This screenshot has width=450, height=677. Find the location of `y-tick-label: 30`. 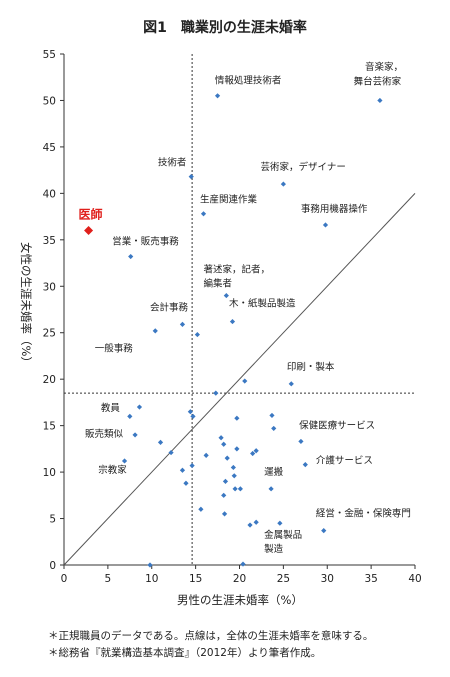

y-tick-label: 30 is located at coordinates (49, 287).